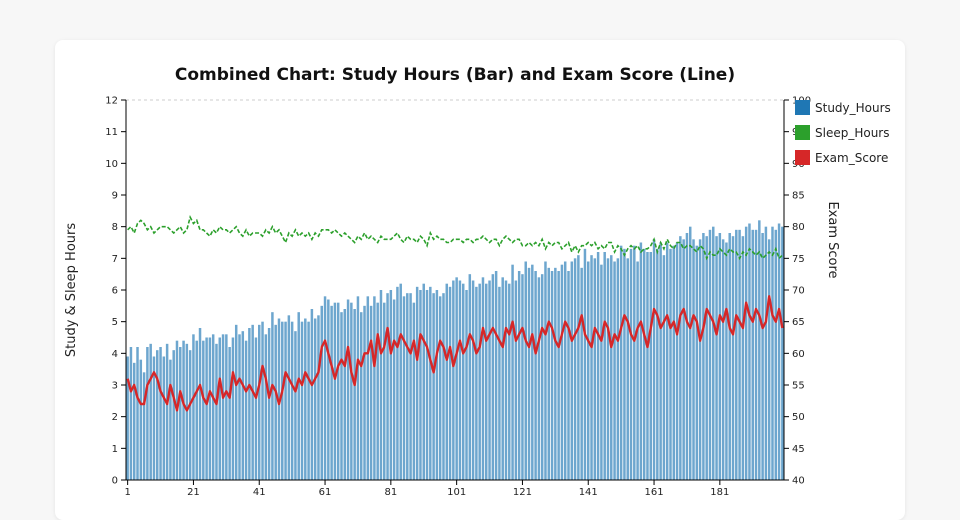 Image resolution: width=960 pixels, height=520 pixels. Describe the element at coordinates (390, 492) in the screenshot. I see `x-tick-label: 81` at that location.